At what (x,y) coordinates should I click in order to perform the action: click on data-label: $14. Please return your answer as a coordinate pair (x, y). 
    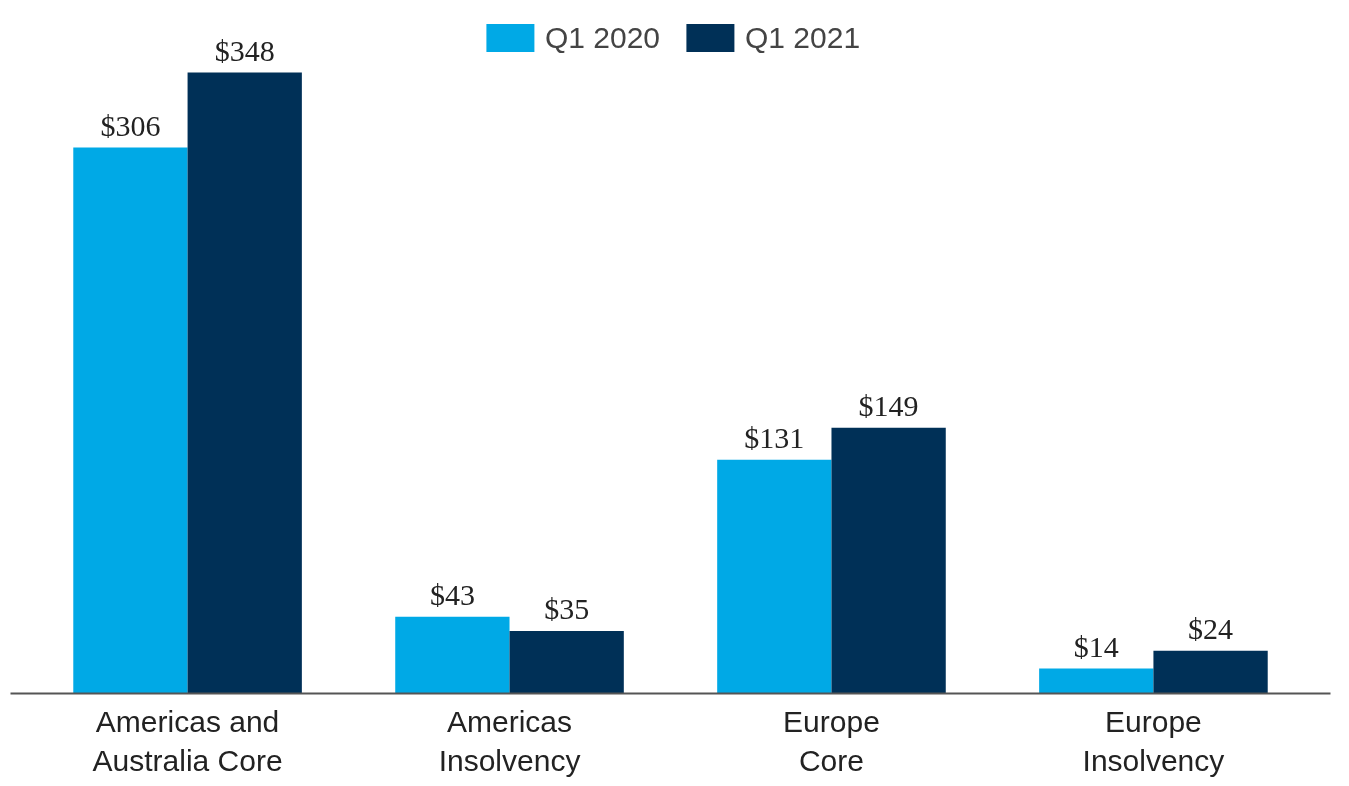
    Looking at the image, I should click on (1096, 646).